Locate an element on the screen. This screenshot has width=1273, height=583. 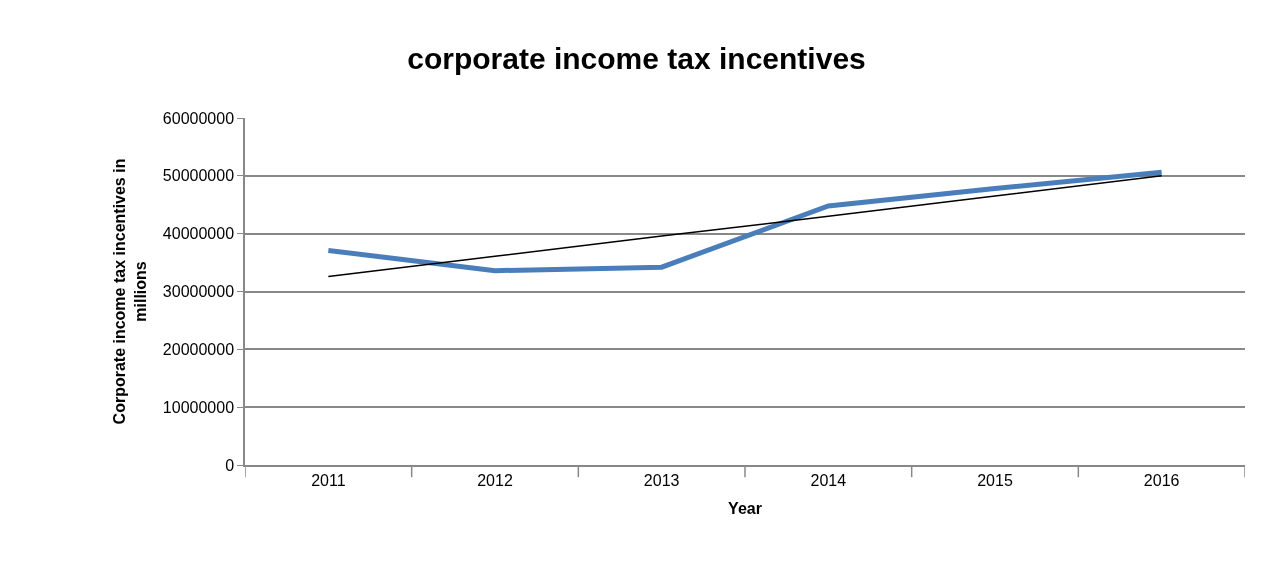
x-tick-label: 2013 is located at coordinates (661, 480).